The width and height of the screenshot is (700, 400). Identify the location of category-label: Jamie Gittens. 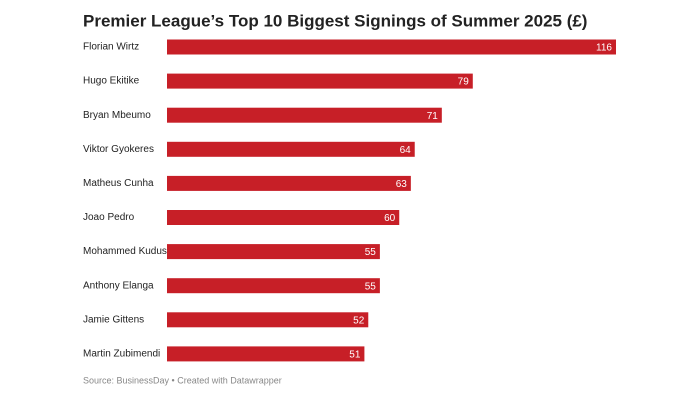
(113, 319).